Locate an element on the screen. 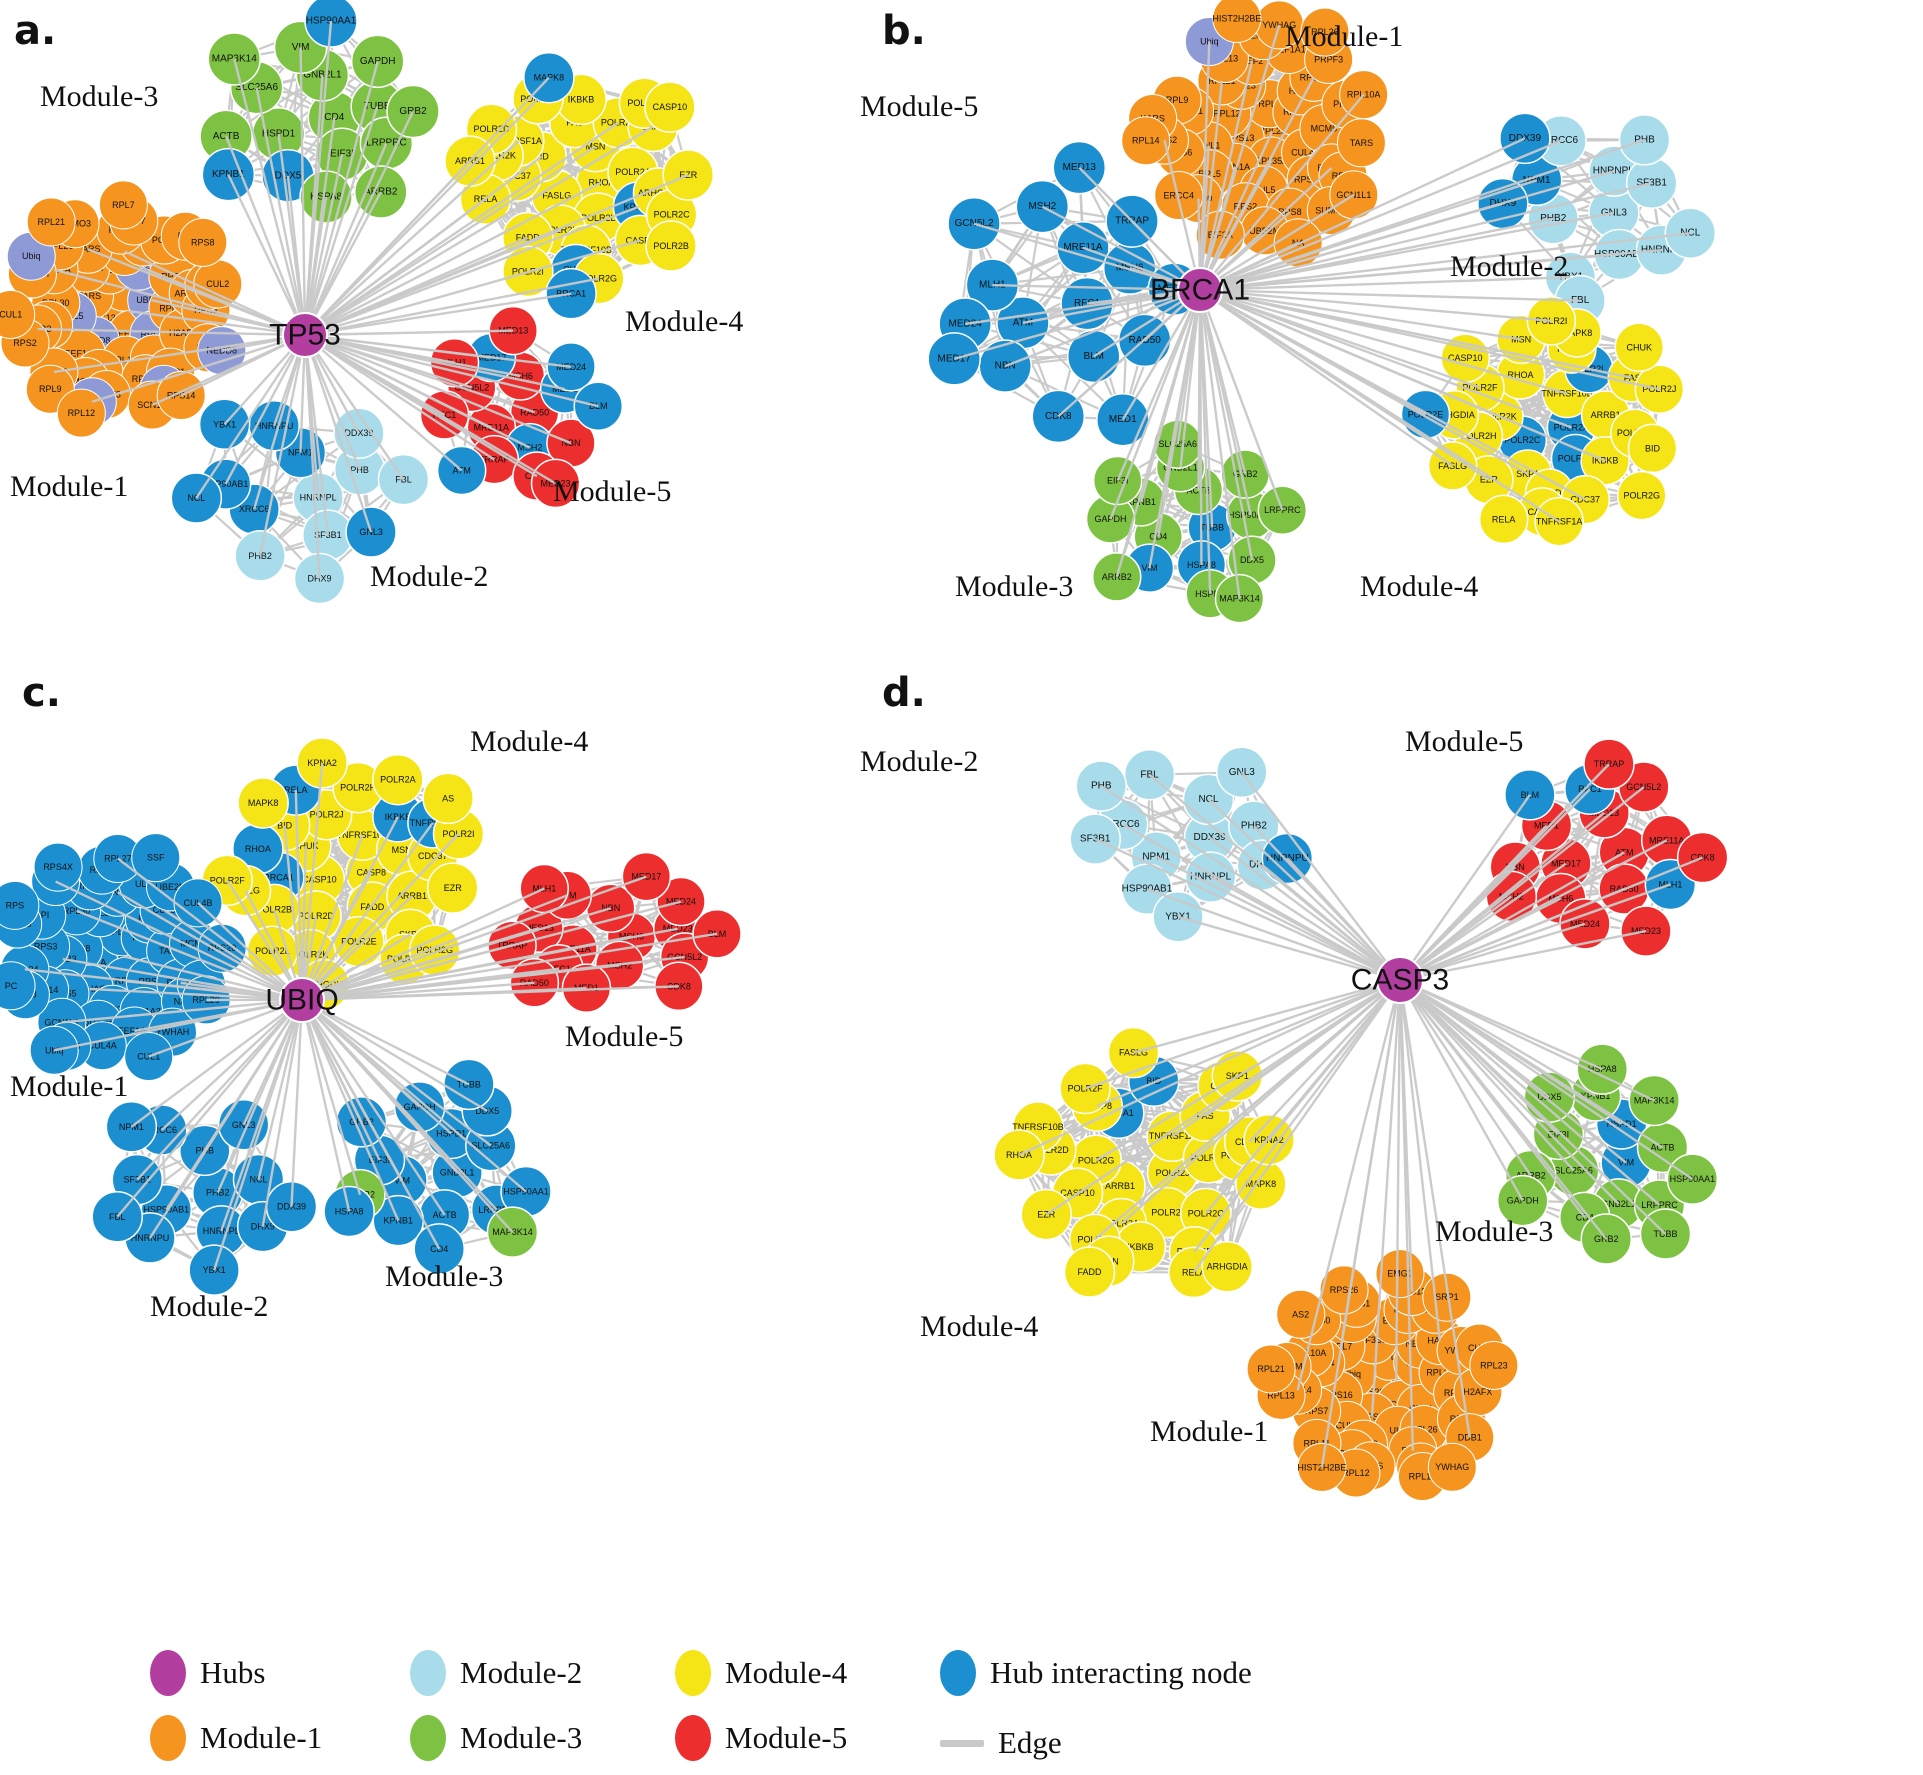  node-label: RPS26 is located at coordinates (1344, 1290).